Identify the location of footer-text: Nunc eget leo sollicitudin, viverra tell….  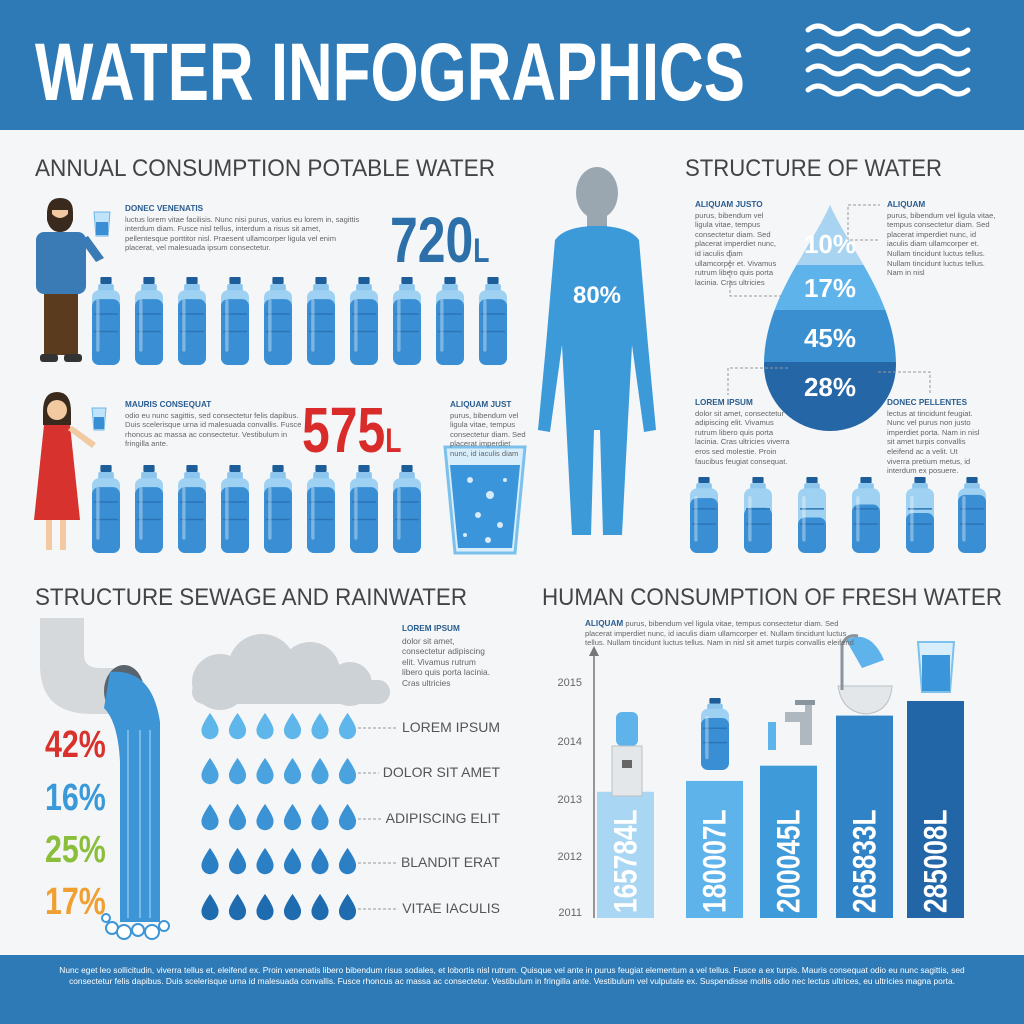
(512, 975).